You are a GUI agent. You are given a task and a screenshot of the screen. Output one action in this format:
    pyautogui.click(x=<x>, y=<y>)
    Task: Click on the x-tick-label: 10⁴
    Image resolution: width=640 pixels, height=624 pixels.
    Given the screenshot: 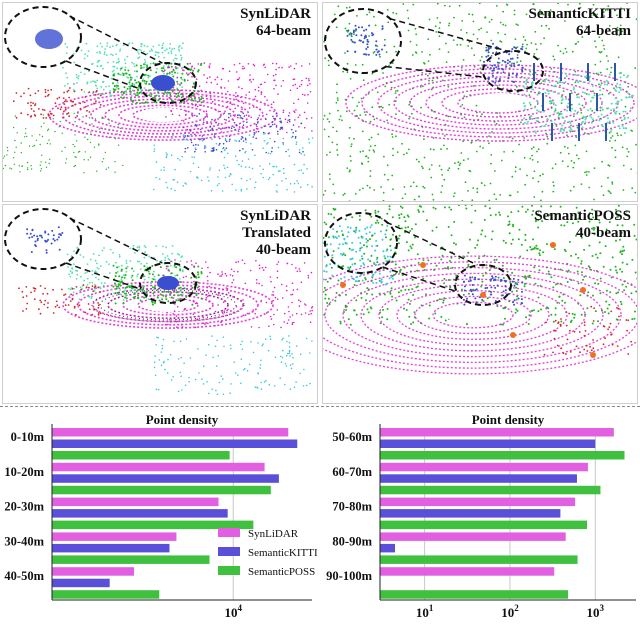 What is the action you would take?
    pyautogui.click(x=233, y=611)
    